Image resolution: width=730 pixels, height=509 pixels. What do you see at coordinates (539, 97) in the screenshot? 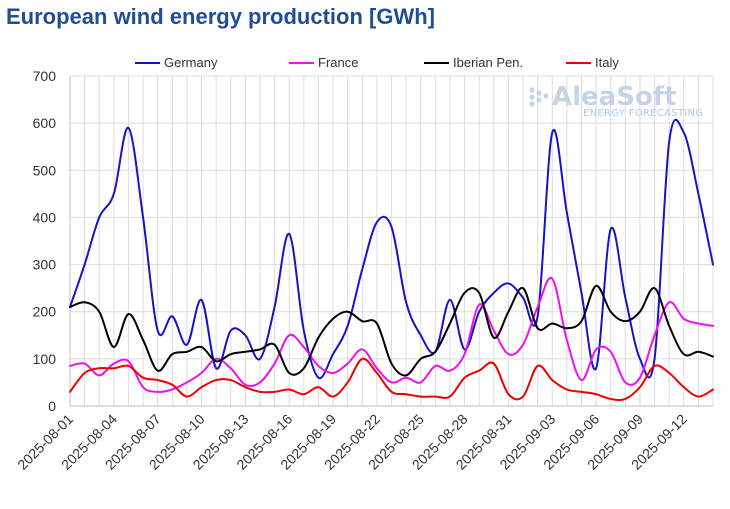
I see `logo-dots-icon` at bounding box center [539, 97].